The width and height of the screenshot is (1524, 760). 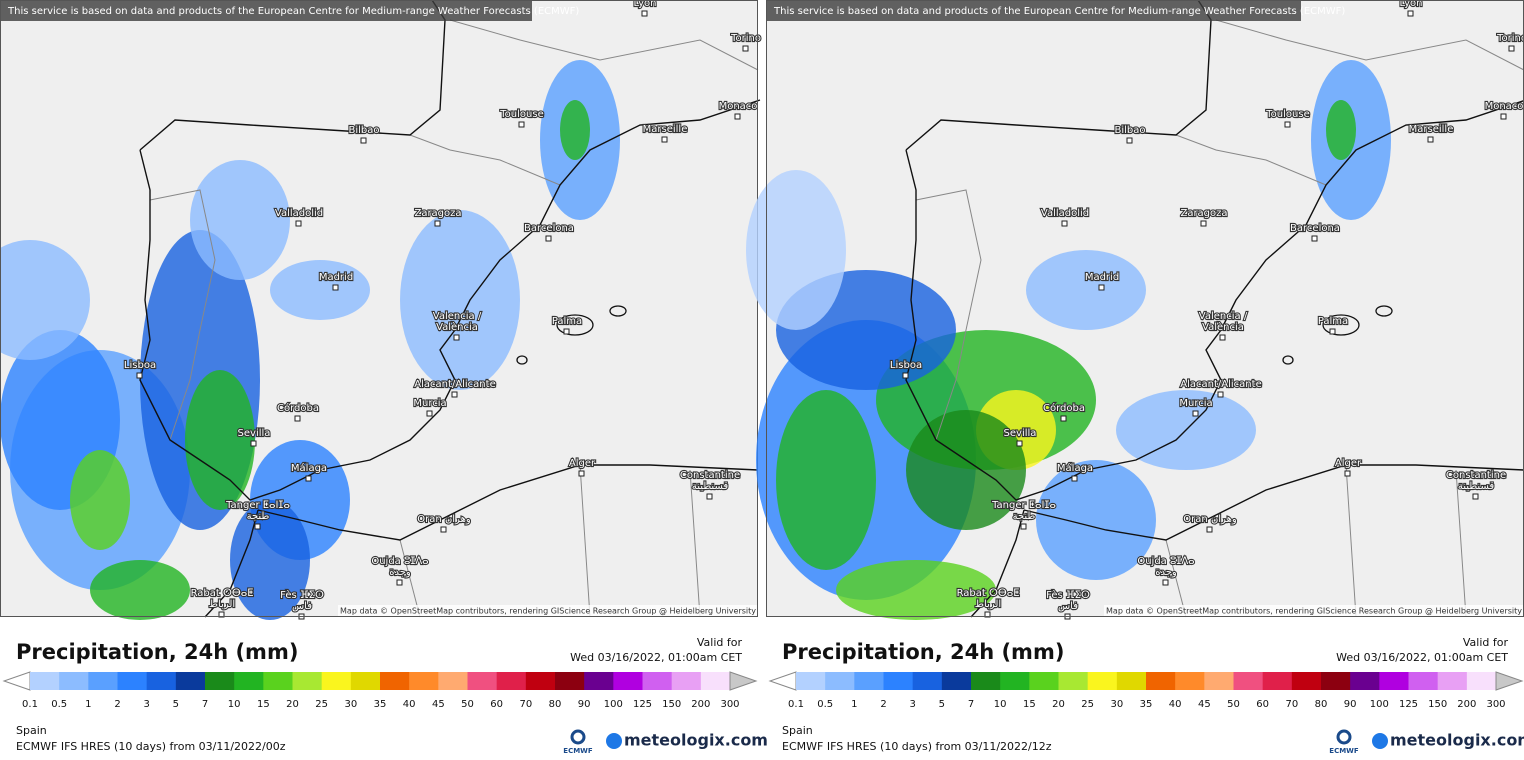 What do you see at coordinates (883, 704) in the screenshot?
I see `colorbar-label: 2` at bounding box center [883, 704].